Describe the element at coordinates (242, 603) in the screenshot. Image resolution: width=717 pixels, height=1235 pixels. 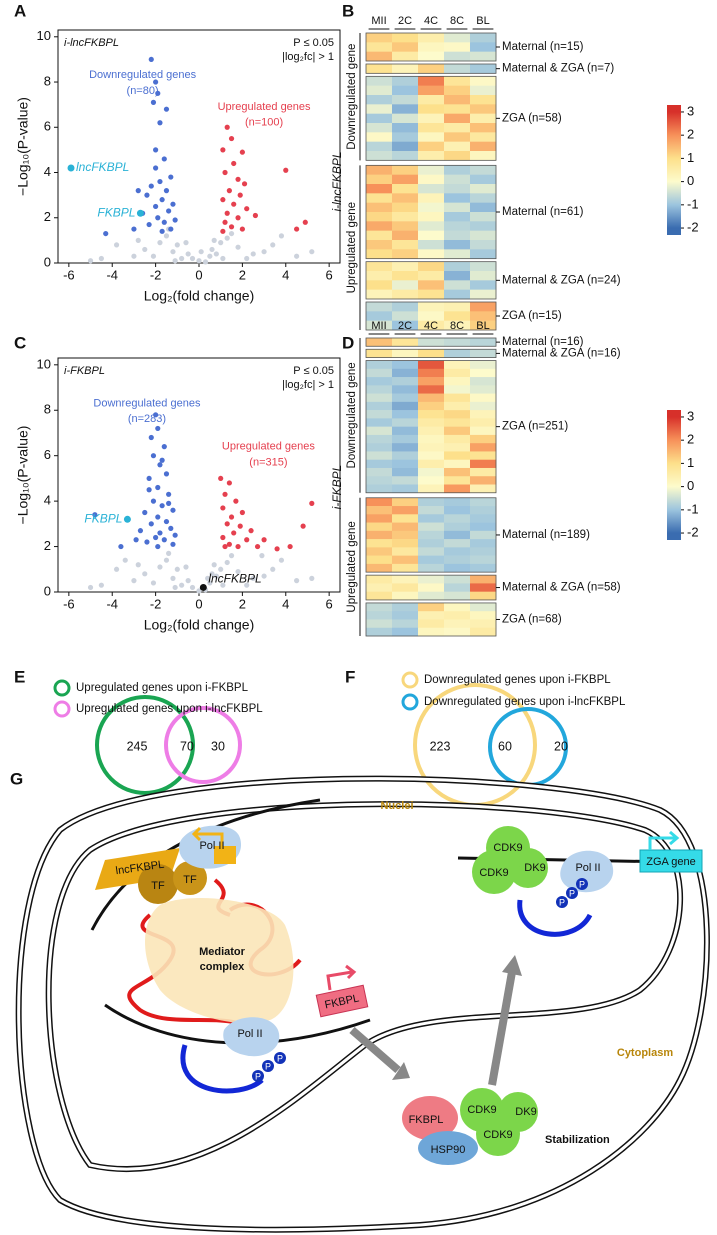
I see `x-tick-label: 2` at that location.